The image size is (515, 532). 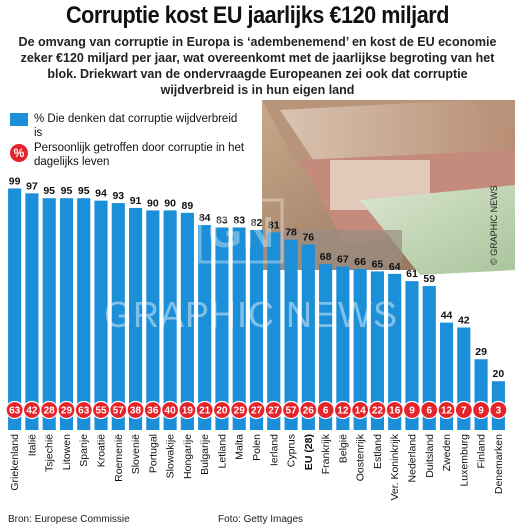 I want to click on bar-value-label: 82, so click(x=257, y=223).